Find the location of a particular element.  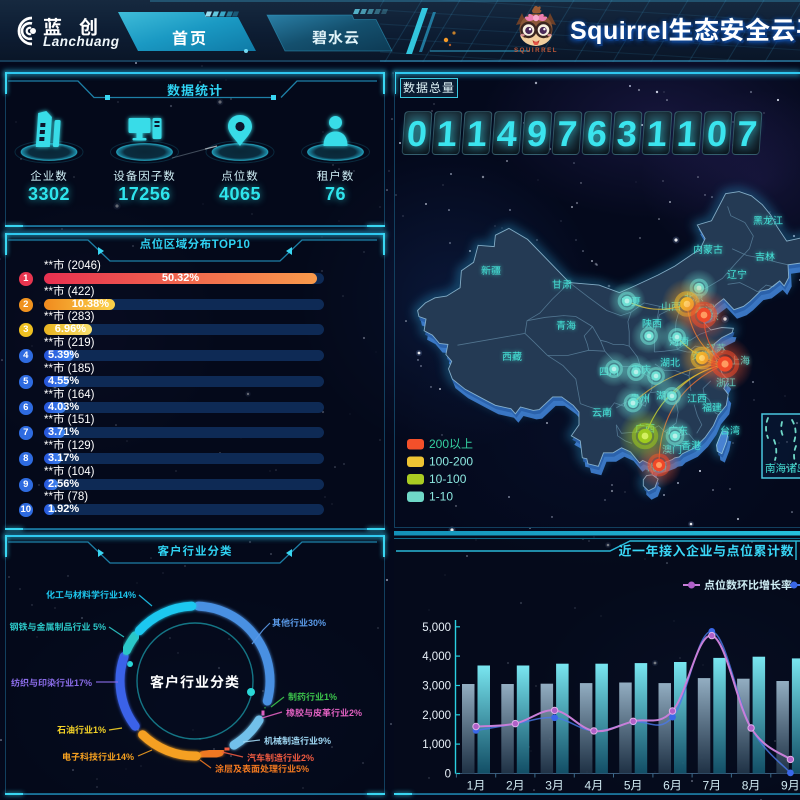

svg-text: 1-10 is located at coordinates (441, 497).